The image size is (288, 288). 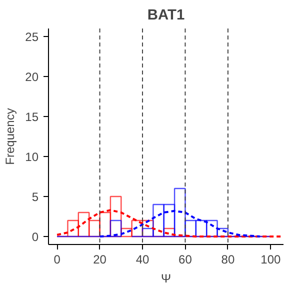 I want to click on y-axis-title: Frequency, so click(x=10, y=136).